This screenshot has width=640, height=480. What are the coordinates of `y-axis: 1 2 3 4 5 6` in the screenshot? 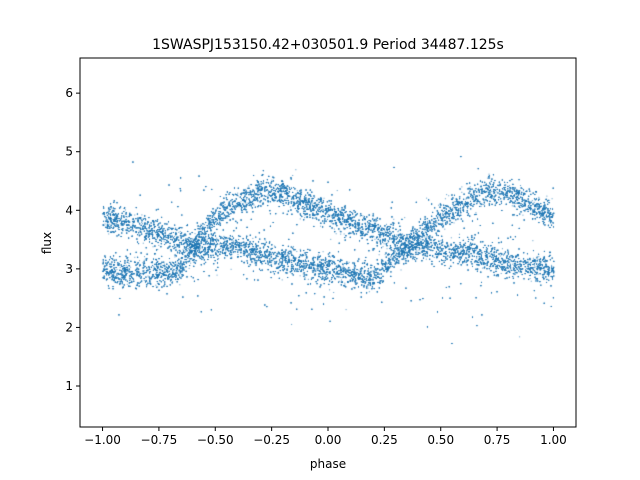 It's located at (72, 239).